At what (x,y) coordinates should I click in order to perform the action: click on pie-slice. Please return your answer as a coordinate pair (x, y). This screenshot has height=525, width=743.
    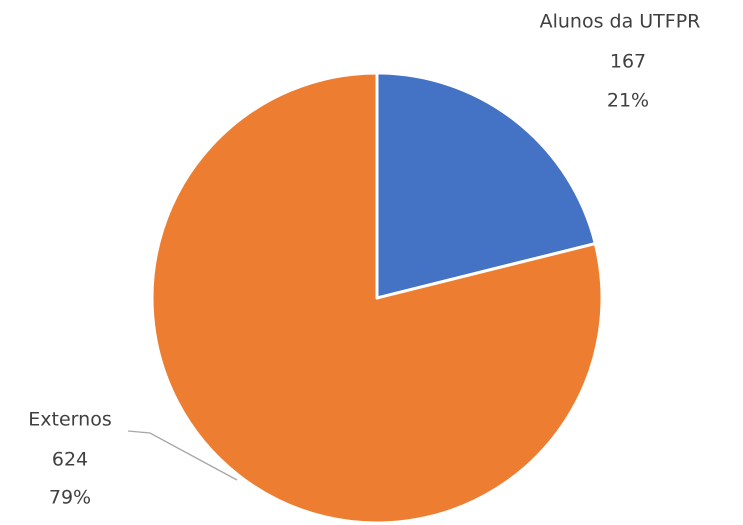
    Looking at the image, I should click on (486, 185).